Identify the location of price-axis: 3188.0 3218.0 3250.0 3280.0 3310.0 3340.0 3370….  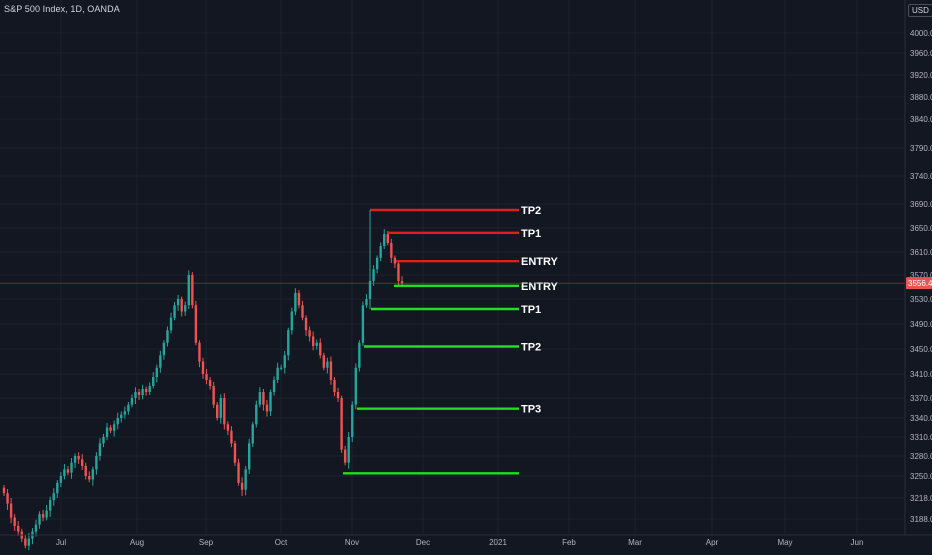
(918, 267).